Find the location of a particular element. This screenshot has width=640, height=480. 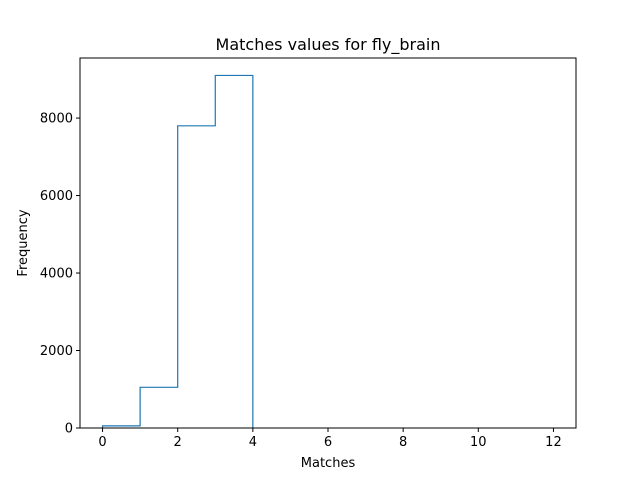

chart-title: Matches values for fly_brain is located at coordinates (328, 45).